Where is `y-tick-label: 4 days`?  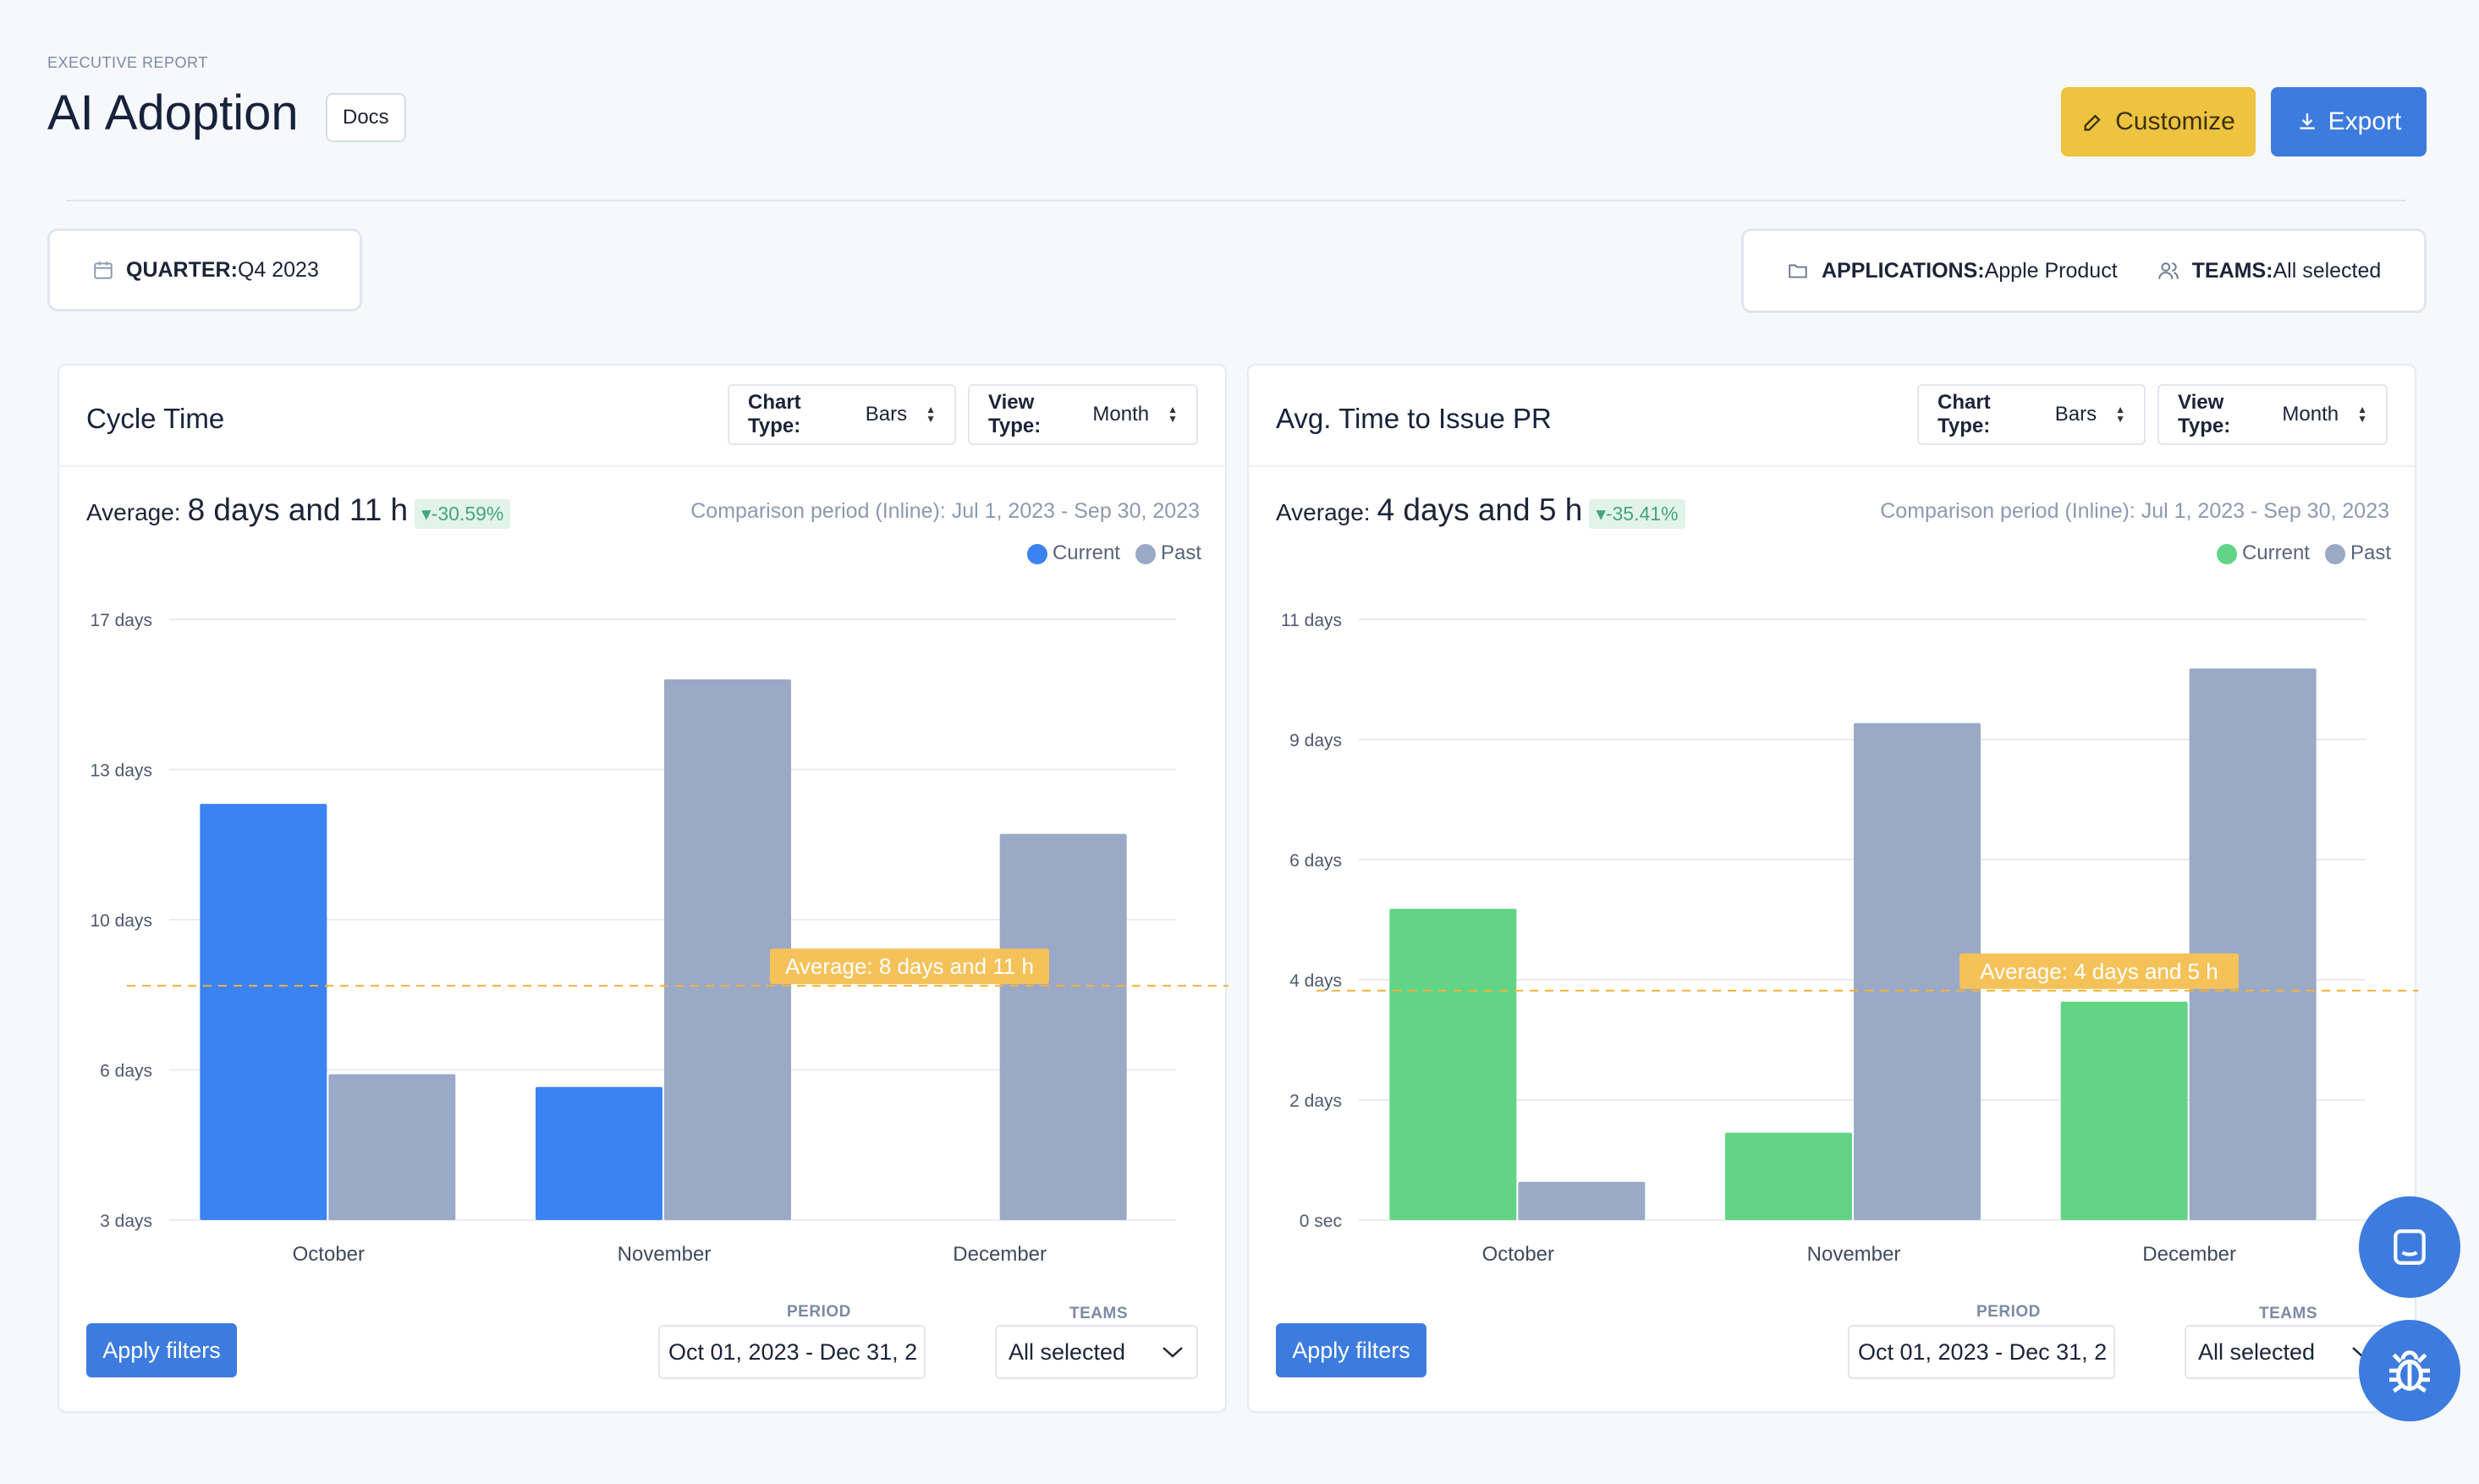 y-tick-label: 4 days is located at coordinates (1315, 981).